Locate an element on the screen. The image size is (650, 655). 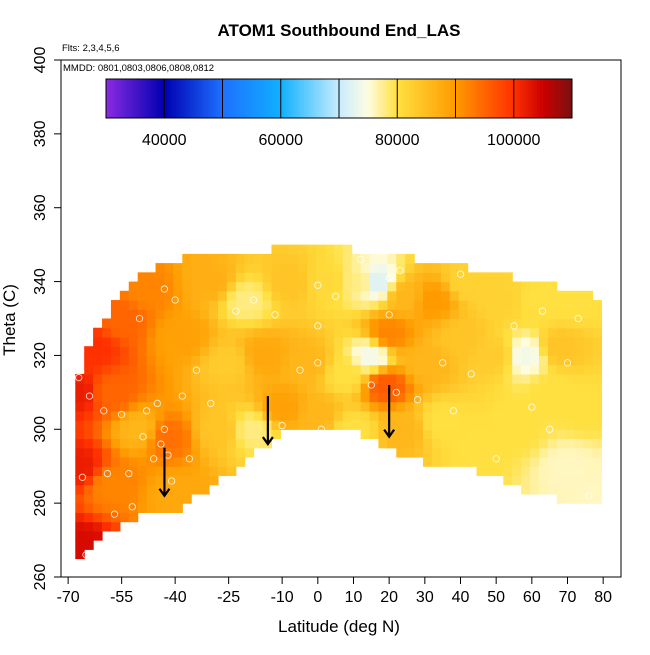
y-tick-label: 400 is located at coordinates (40, 60).